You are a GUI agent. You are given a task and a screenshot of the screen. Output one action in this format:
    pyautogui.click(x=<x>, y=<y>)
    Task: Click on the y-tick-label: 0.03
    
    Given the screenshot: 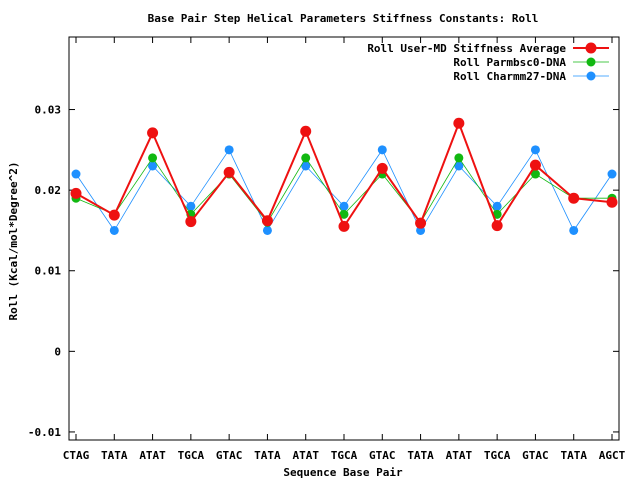 What is the action you would take?
    pyautogui.click(x=48, y=110)
    